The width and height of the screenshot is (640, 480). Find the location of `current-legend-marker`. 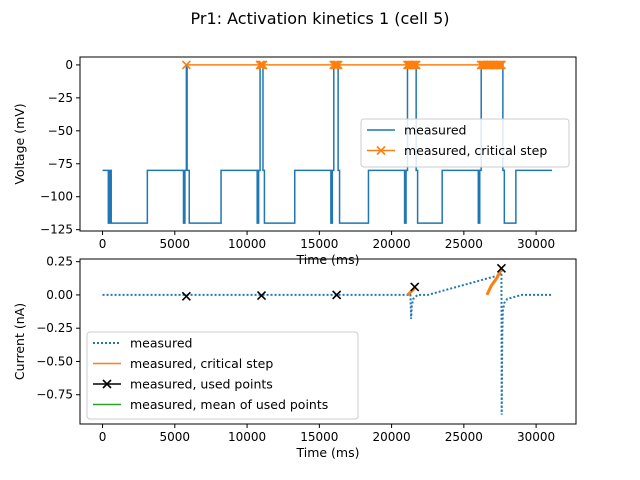

current-legend-marker is located at coordinates (107, 384).